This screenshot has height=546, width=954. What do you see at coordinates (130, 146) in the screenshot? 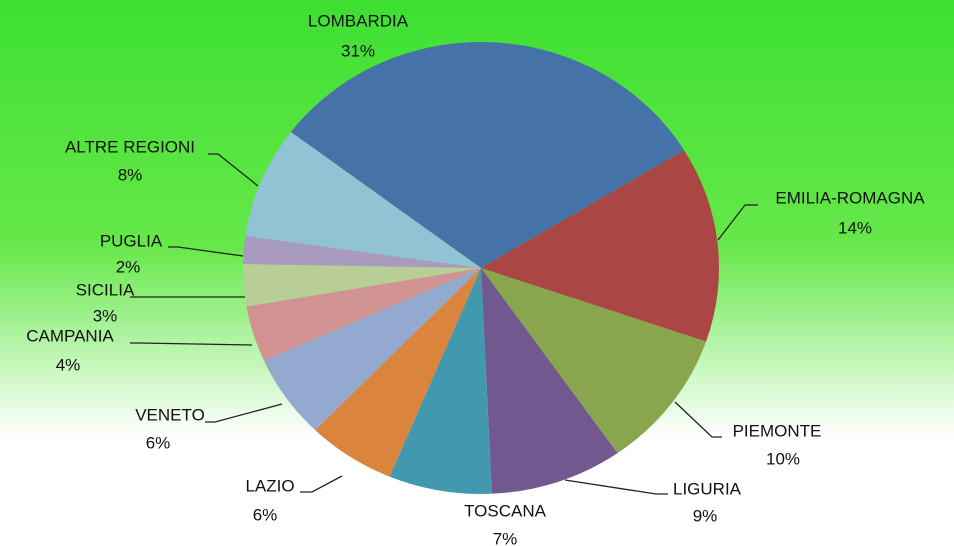
I see `slice-label: ALTRE REGIONI` at bounding box center [130, 146].